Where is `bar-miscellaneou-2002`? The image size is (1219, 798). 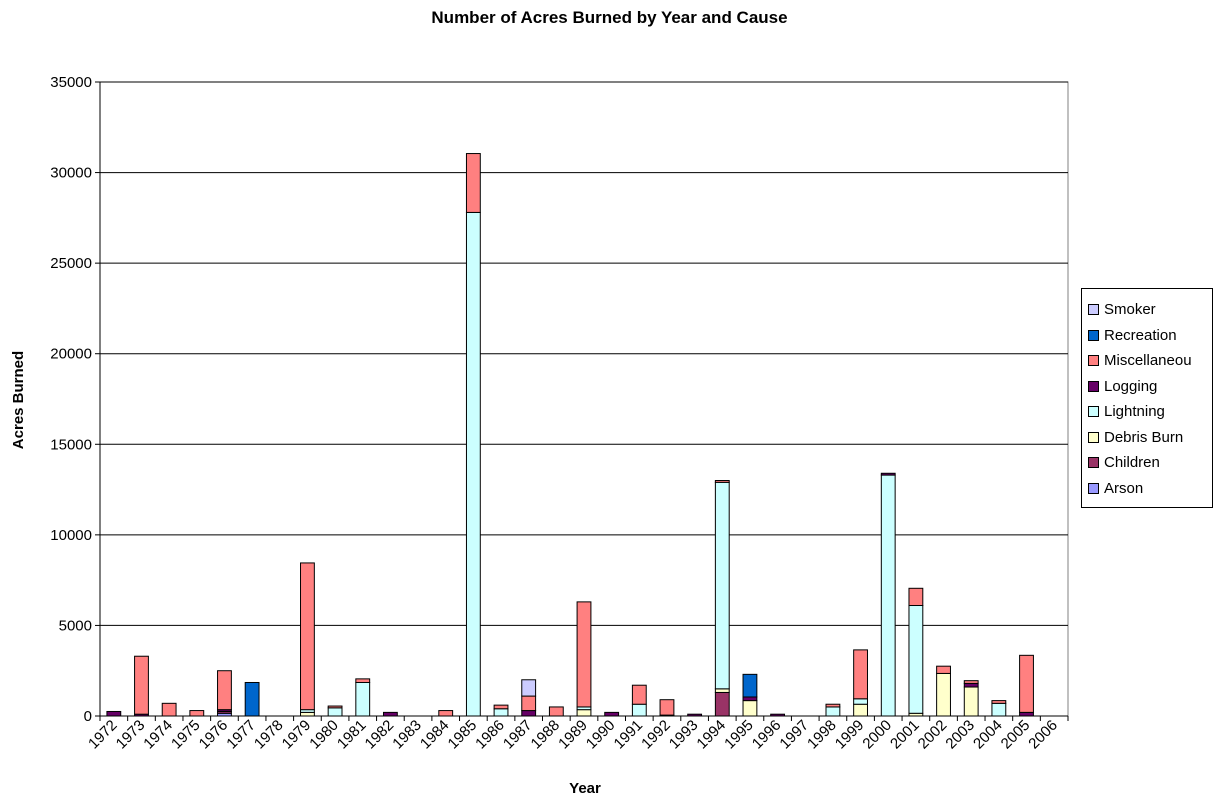
bar-miscellaneou-2002 is located at coordinates (943, 669).